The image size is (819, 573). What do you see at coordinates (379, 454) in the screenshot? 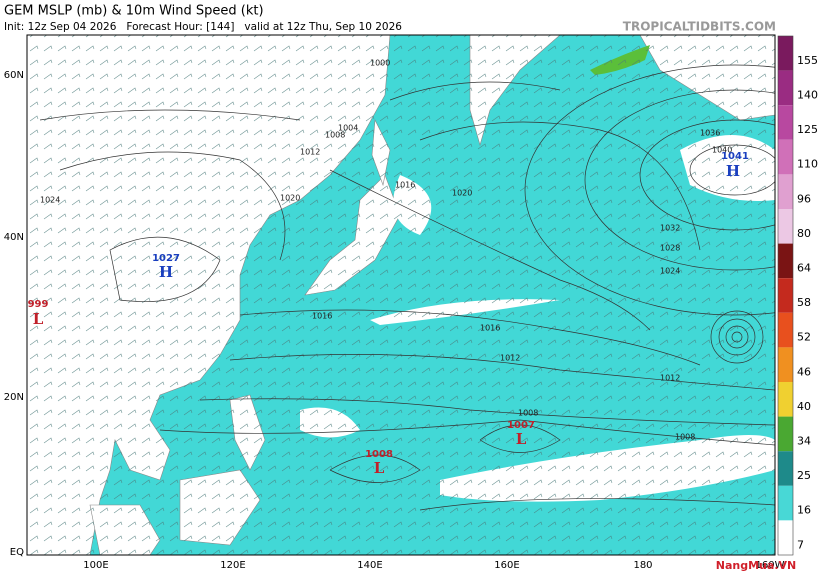
I see `center-pressure: 1008` at bounding box center [379, 454].